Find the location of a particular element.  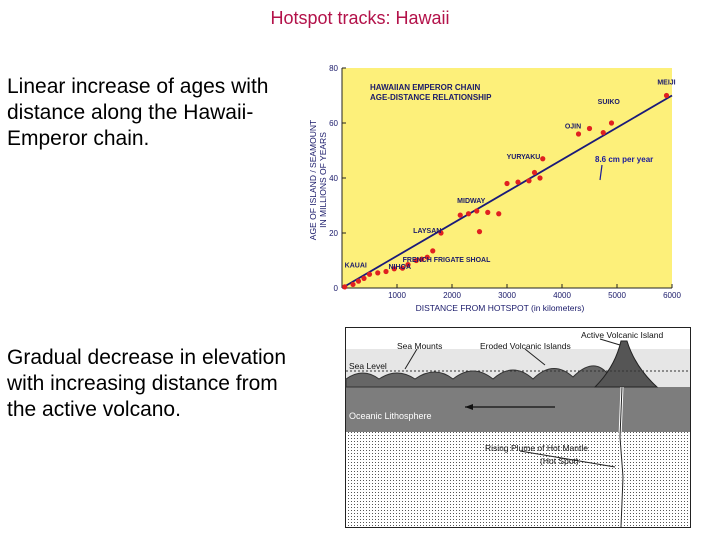

y-tick-label: 80 is located at coordinates (333, 68).